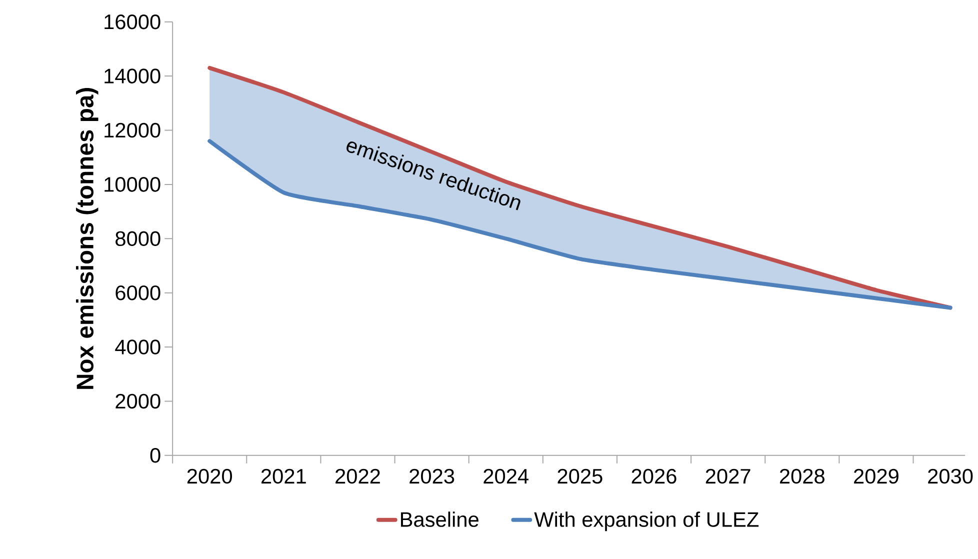  Describe the element at coordinates (284, 476) in the screenshot. I see `x-tick-label: 2021` at that location.